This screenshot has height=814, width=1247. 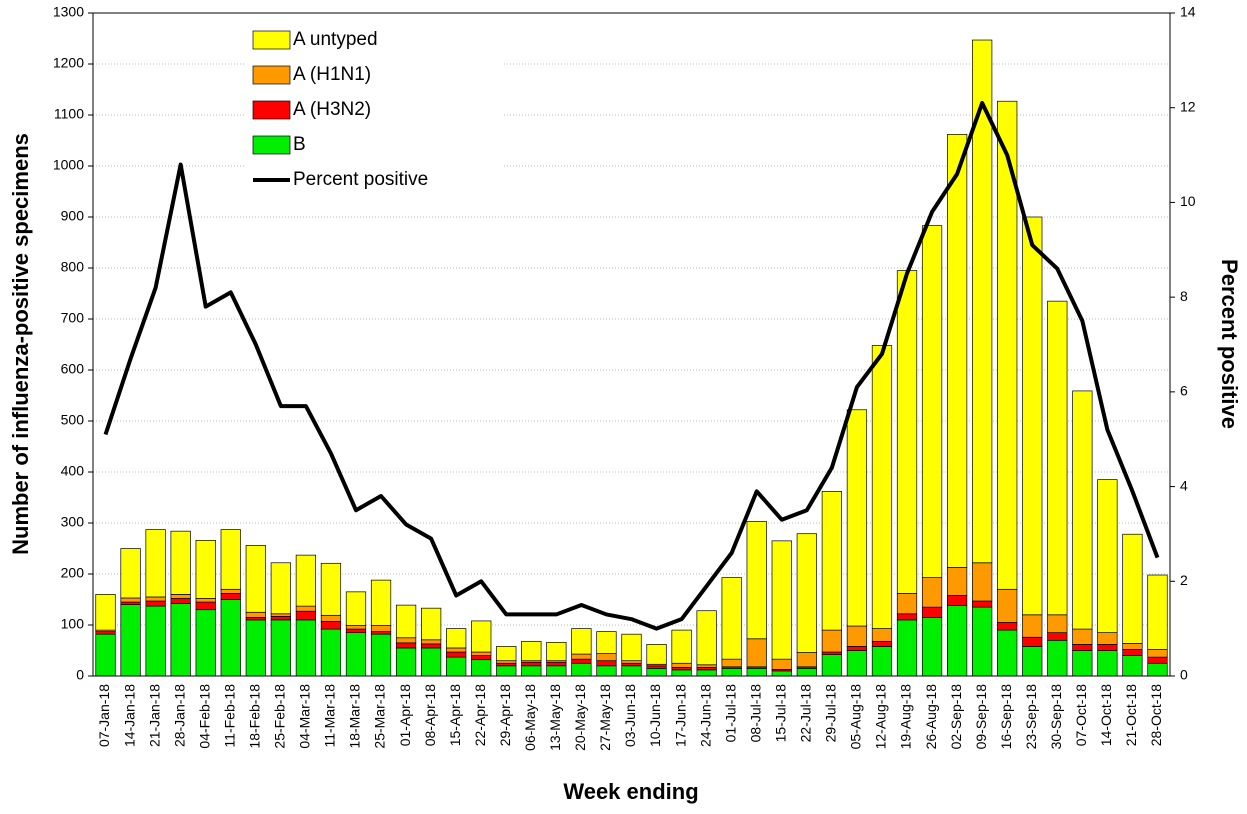 I want to click on x-tick-label: 22-Apr-18, so click(x=480, y=715).